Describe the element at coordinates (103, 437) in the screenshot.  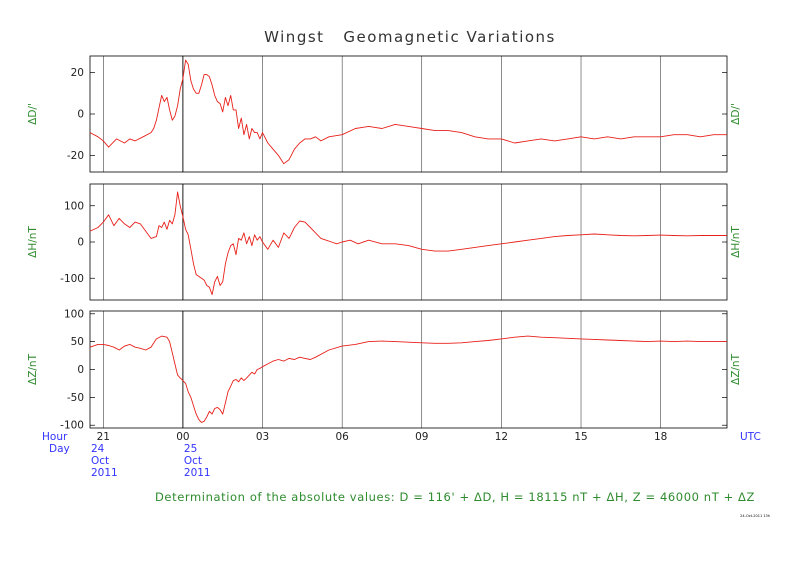
I see `hour-tick-label: 21` at that location.